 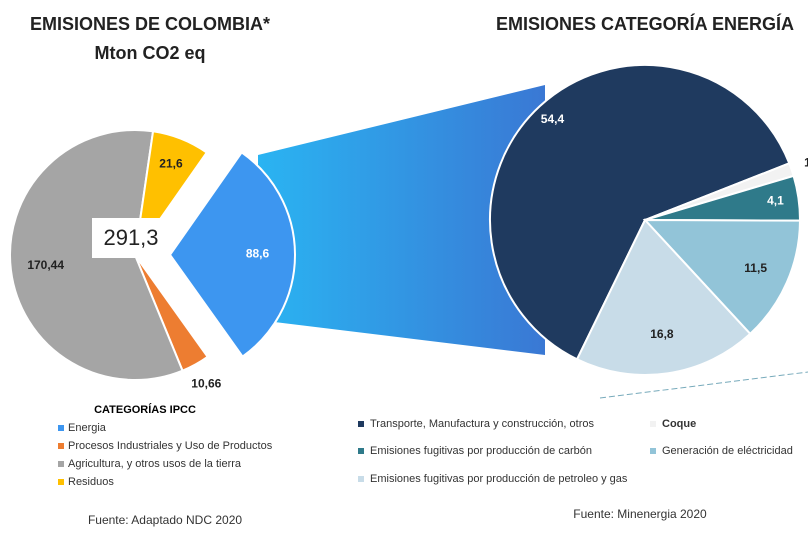 What do you see at coordinates (727, 451) in the screenshot?
I see `legend-label: Generación de eléctricidad` at bounding box center [727, 451].